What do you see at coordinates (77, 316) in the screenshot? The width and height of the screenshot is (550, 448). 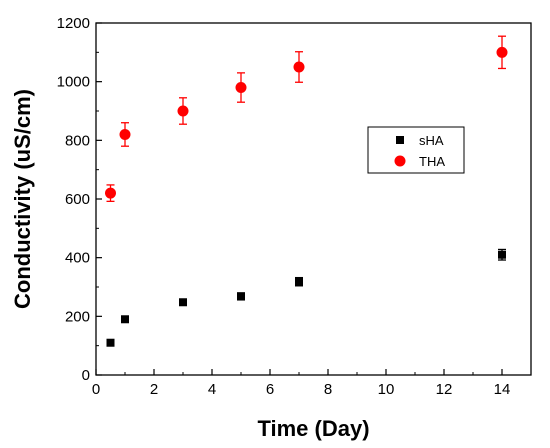 I see `y-tick-label: 200` at bounding box center [77, 316].